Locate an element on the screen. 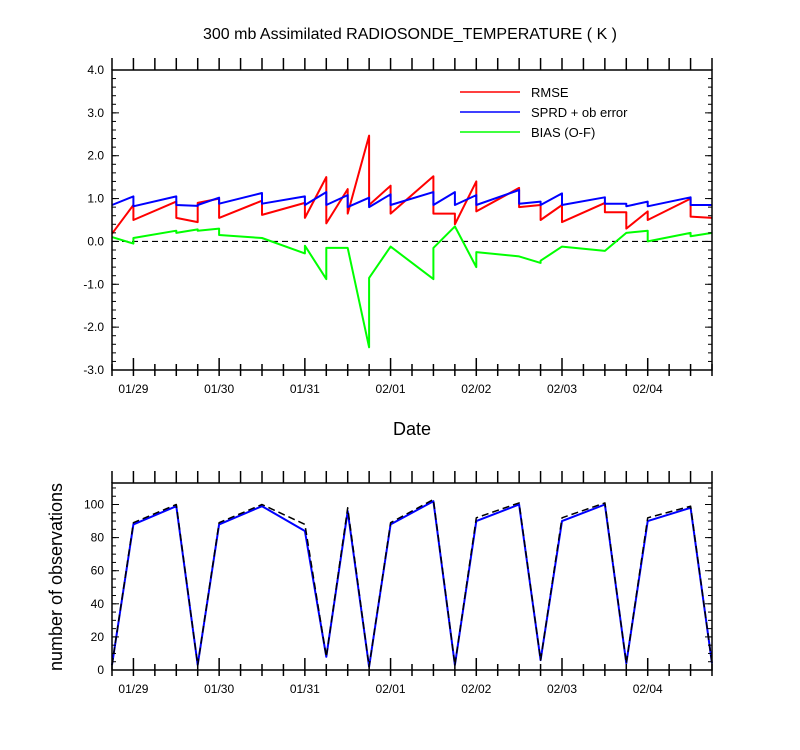  y-tick-label: 100 is located at coordinates (94, 505).